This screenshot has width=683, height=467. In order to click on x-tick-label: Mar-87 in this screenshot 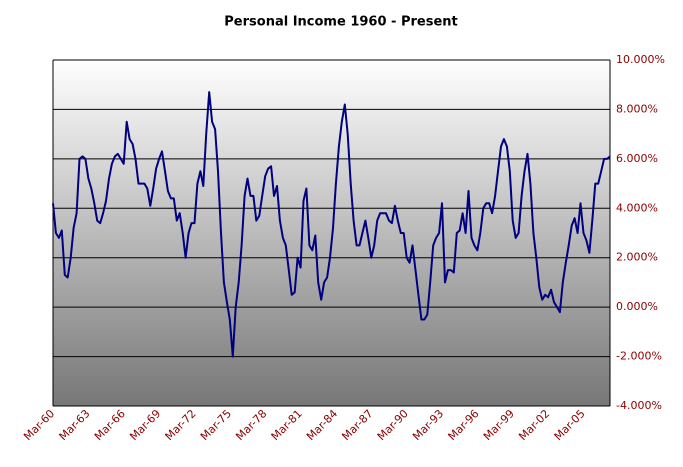, I will do `click(357, 425)`.